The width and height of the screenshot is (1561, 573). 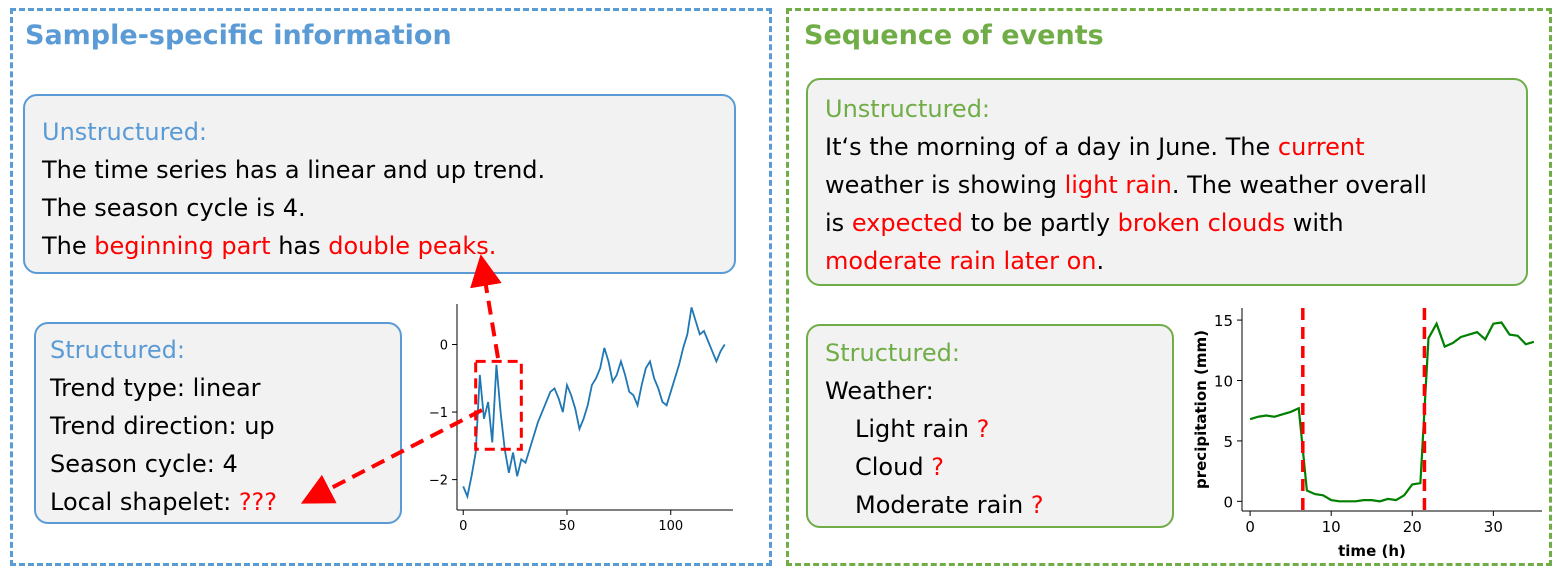 I want to click on highlight-beginning-part: beginning part, so click(x=182, y=246).